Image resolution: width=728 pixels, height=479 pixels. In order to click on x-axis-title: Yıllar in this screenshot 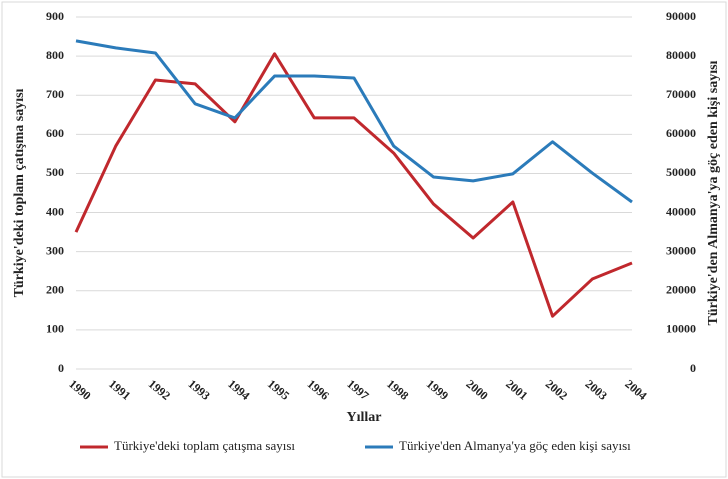, I will do `click(364, 417)`.